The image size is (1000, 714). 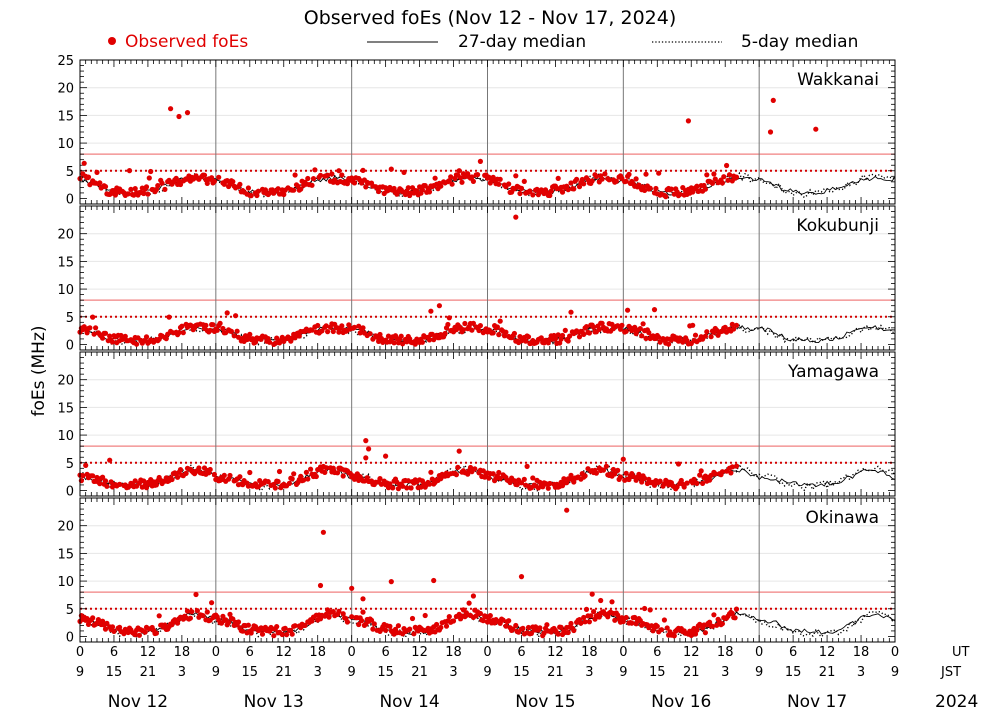 What do you see at coordinates (182, 672) in the screenshot?
I see `jst-tick-label: 3` at bounding box center [182, 672].